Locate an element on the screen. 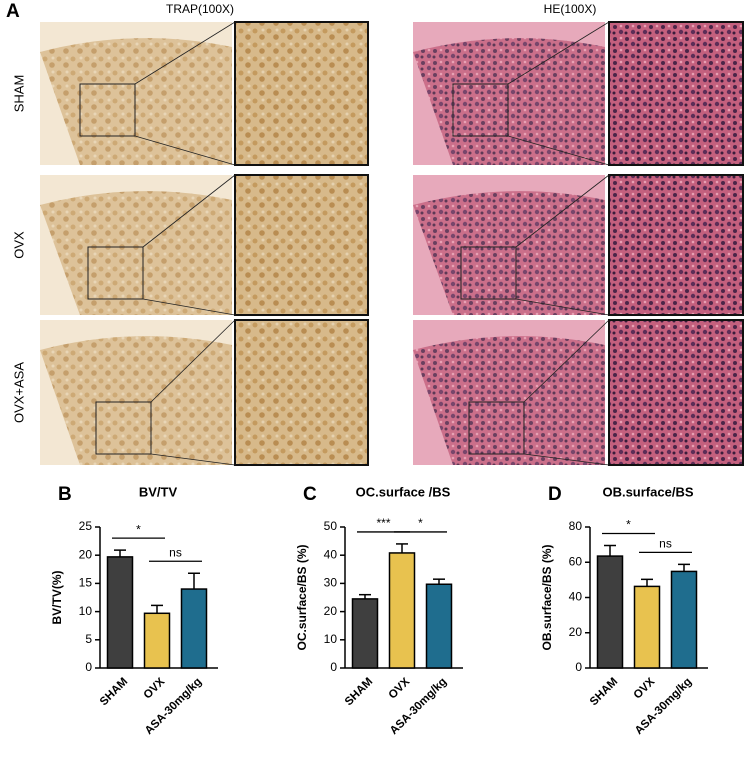  y-tick-label: 15 is located at coordinates (86, 583).